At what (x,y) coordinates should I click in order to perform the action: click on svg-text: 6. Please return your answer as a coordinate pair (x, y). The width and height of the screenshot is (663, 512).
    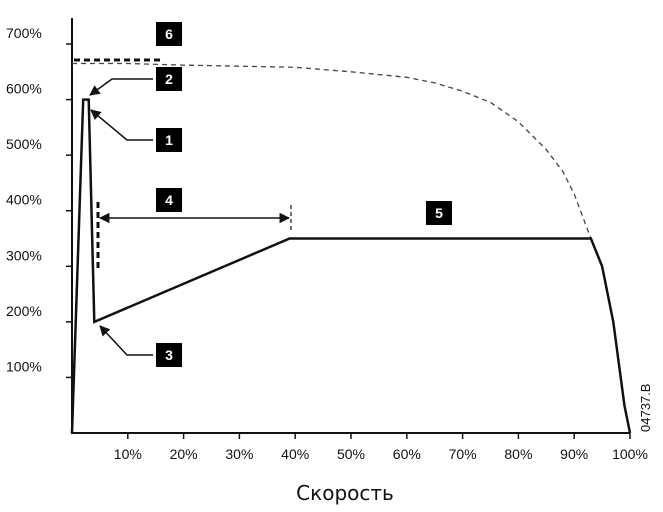
    Looking at the image, I should click on (169, 34).